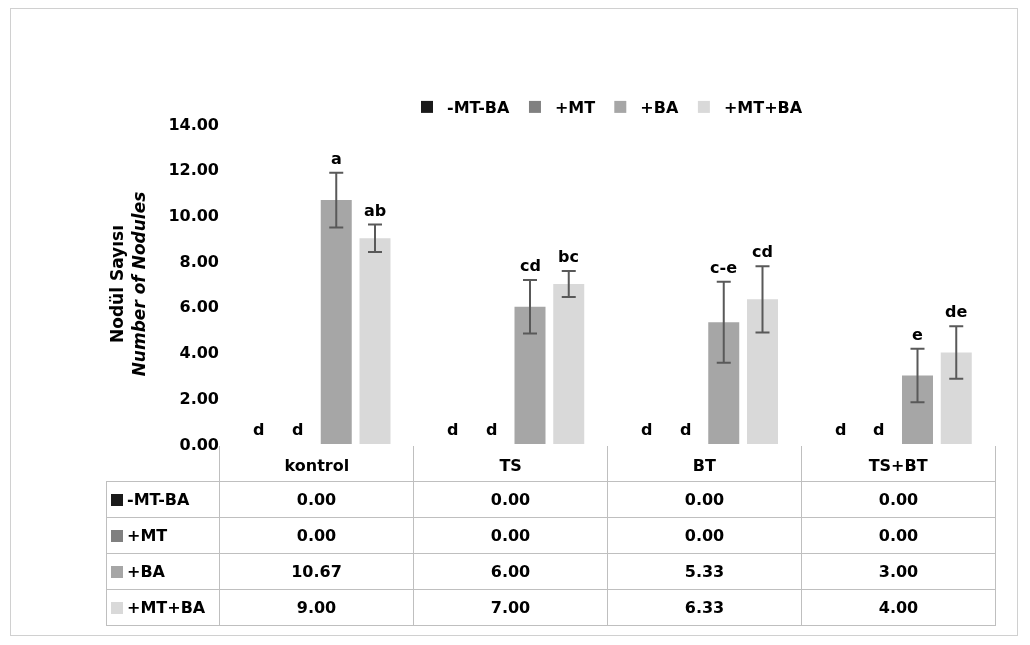 This screenshot has width=1030, height=645. I want to click on y-axis-title: Nodül Sayısı Number of Nodules, so click(127, 284).